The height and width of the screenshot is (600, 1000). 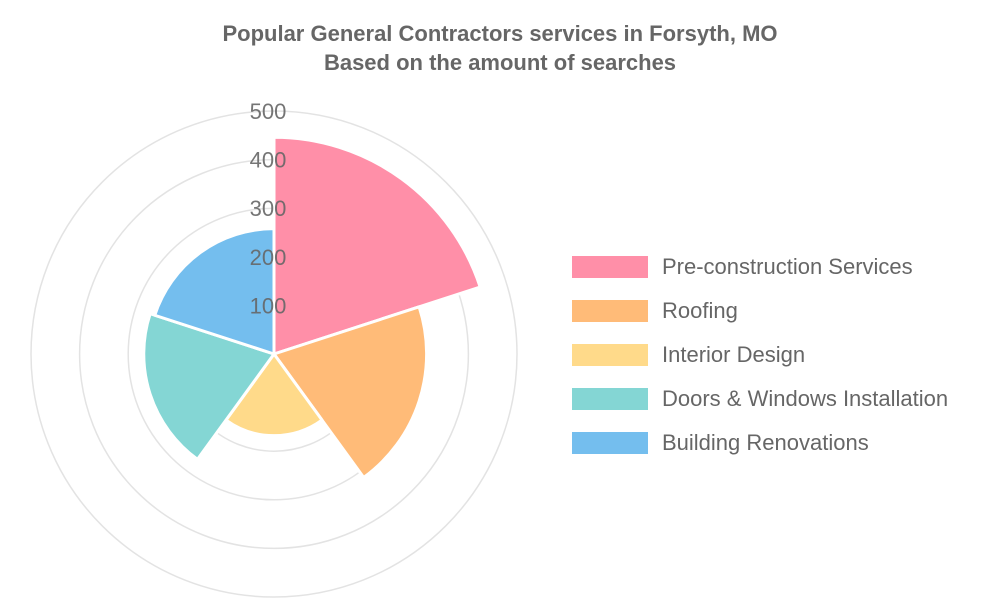 What do you see at coordinates (268, 305) in the screenshot?
I see `radial-tick-label: 100` at bounding box center [268, 305].